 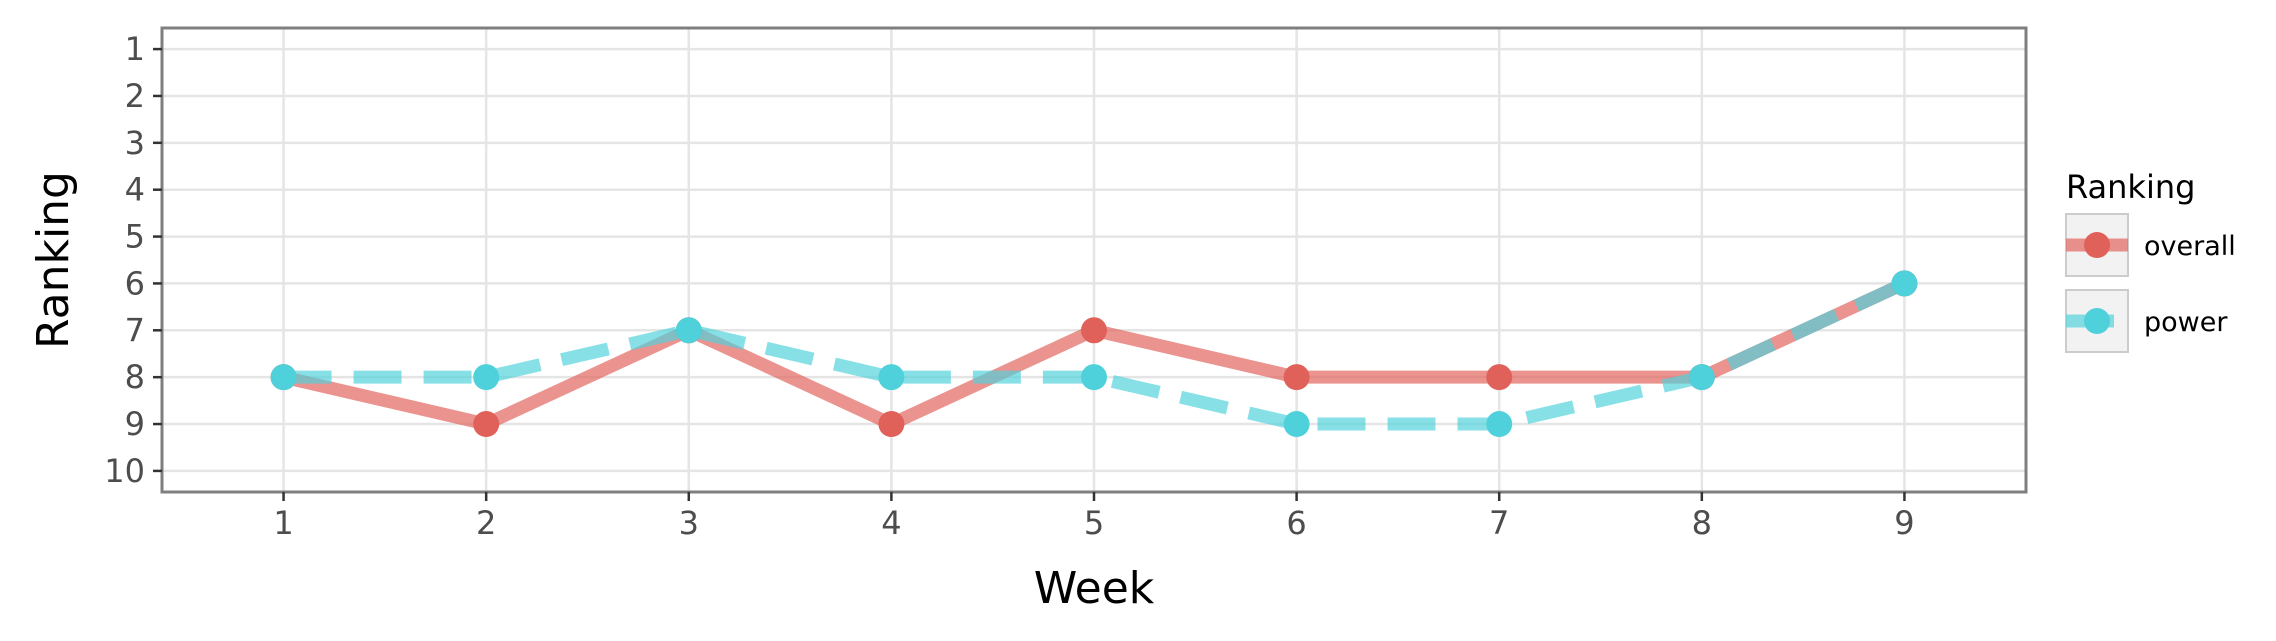 What do you see at coordinates (1296, 523) in the screenshot?
I see `x-tick-label-6: 6` at bounding box center [1296, 523].